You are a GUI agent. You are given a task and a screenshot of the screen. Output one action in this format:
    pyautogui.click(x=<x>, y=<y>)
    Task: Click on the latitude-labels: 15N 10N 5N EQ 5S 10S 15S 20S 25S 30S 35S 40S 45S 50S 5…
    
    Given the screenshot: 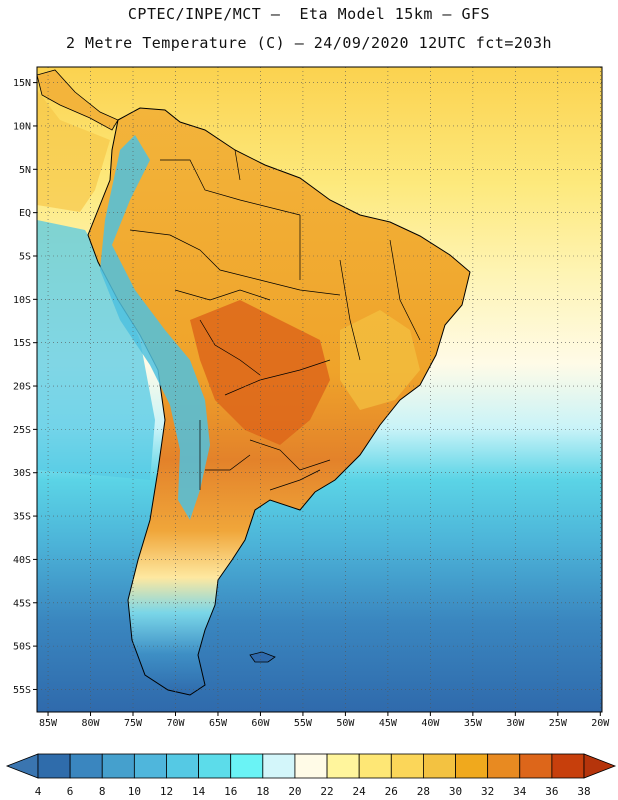 What is the action you would take?
    pyautogui.click(x=22, y=387)
    